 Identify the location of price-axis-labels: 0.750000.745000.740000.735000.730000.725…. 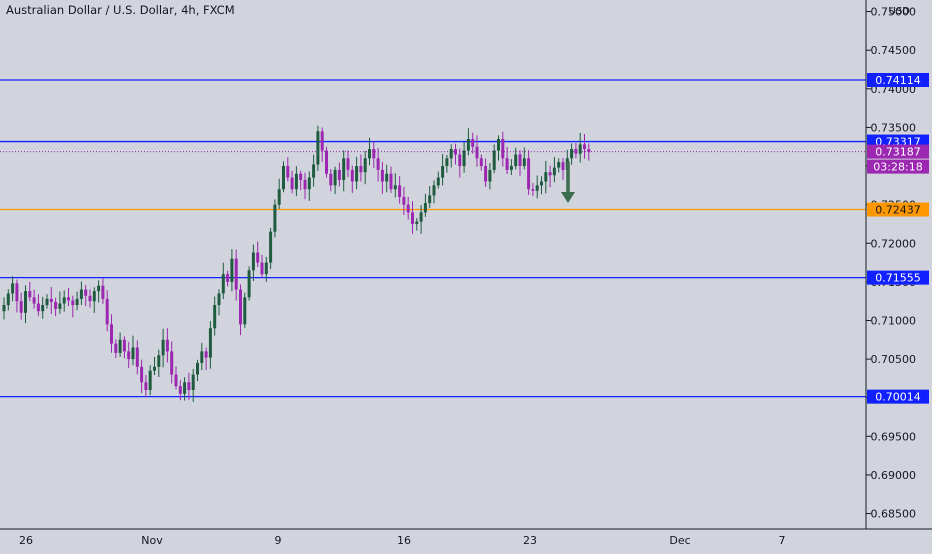
(898, 263).